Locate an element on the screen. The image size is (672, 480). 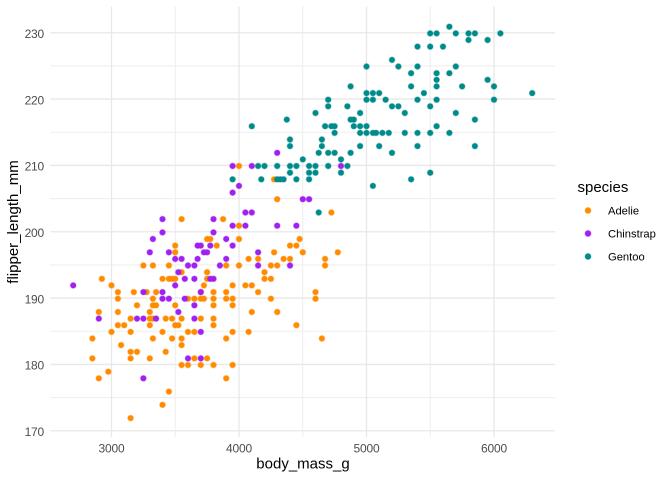
svg-text: 200 is located at coordinates (35, 233).